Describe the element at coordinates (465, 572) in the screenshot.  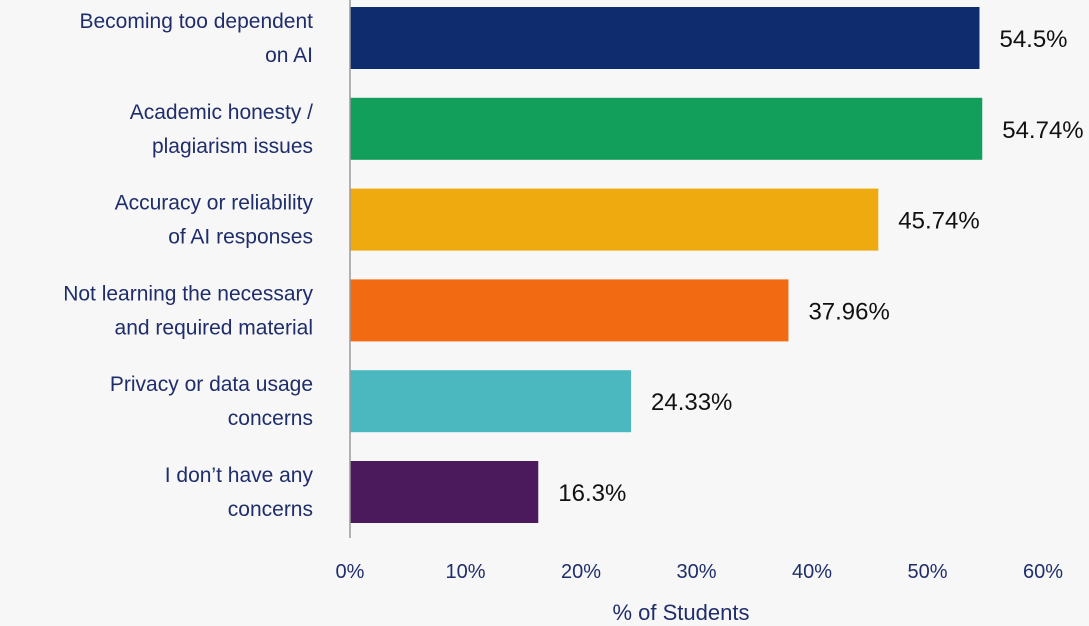
I see `x-tick-label-10: 10%` at that location.